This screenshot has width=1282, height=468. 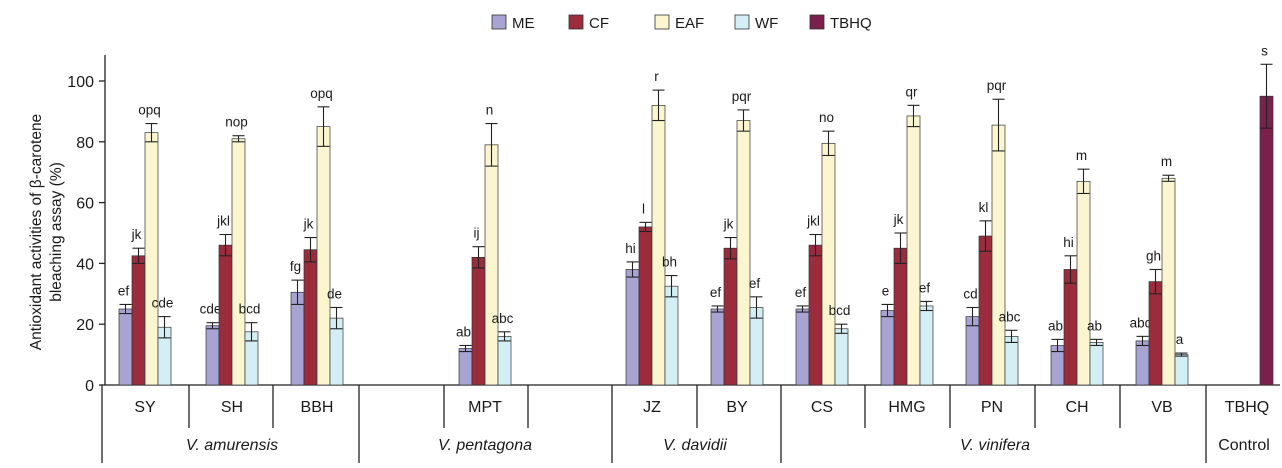 I want to click on group-label: V. vinifera, so click(x=995, y=445).